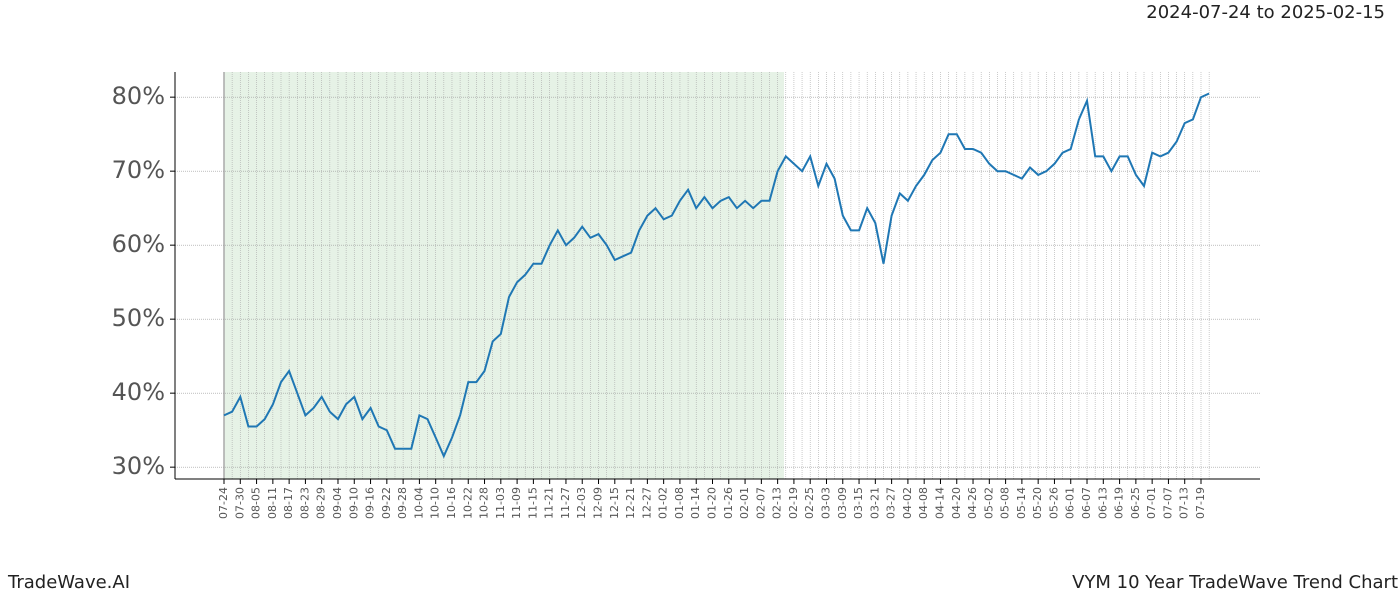 Image resolution: width=1400 pixels, height=600 pixels. What do you see at coordinates (138, 244) in the screenshot?
I see `y-tick-label: 60%` at bounding box center [138, 244].